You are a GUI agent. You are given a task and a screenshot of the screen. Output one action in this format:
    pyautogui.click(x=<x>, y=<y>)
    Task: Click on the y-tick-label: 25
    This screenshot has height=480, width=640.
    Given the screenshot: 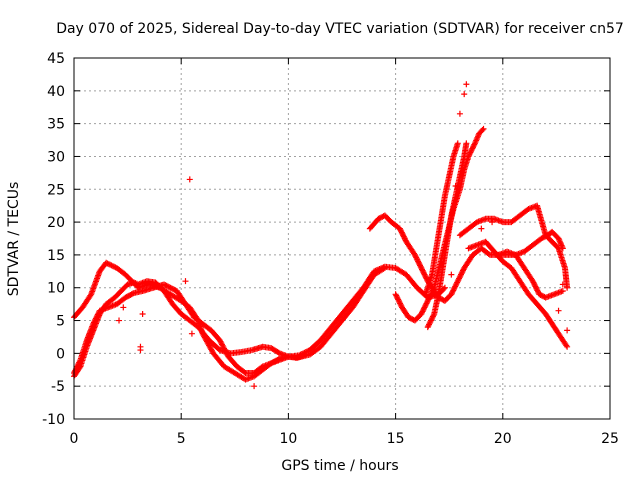 What is the action you would take?
    pyautogui.click(x=56, y=190)
    